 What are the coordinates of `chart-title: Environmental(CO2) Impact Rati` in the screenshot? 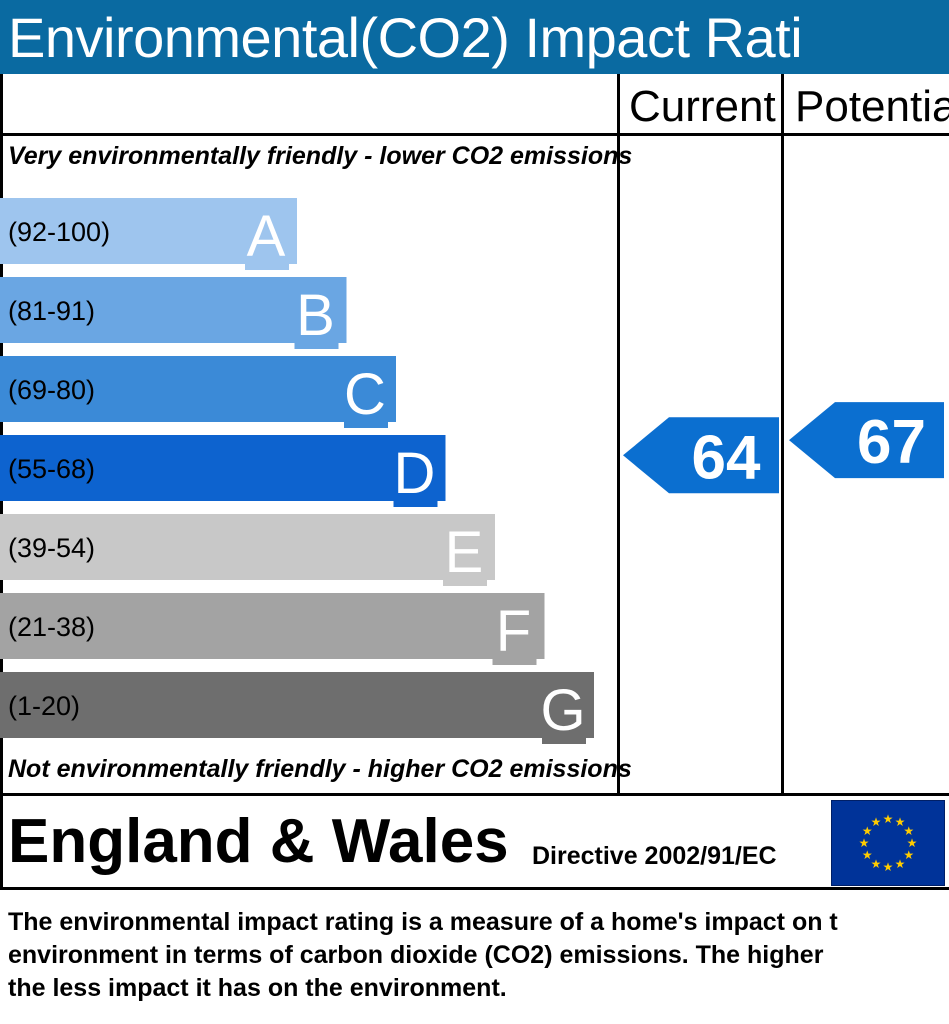 It's located at (405, 37).